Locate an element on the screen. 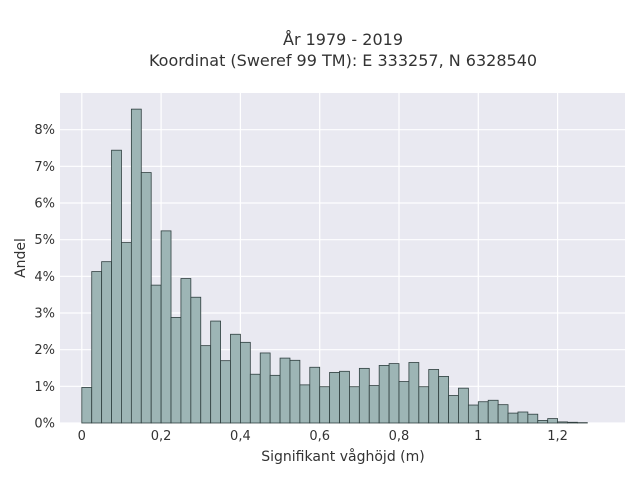  y-axis-label: Andel is located at coordinates (21, 258).